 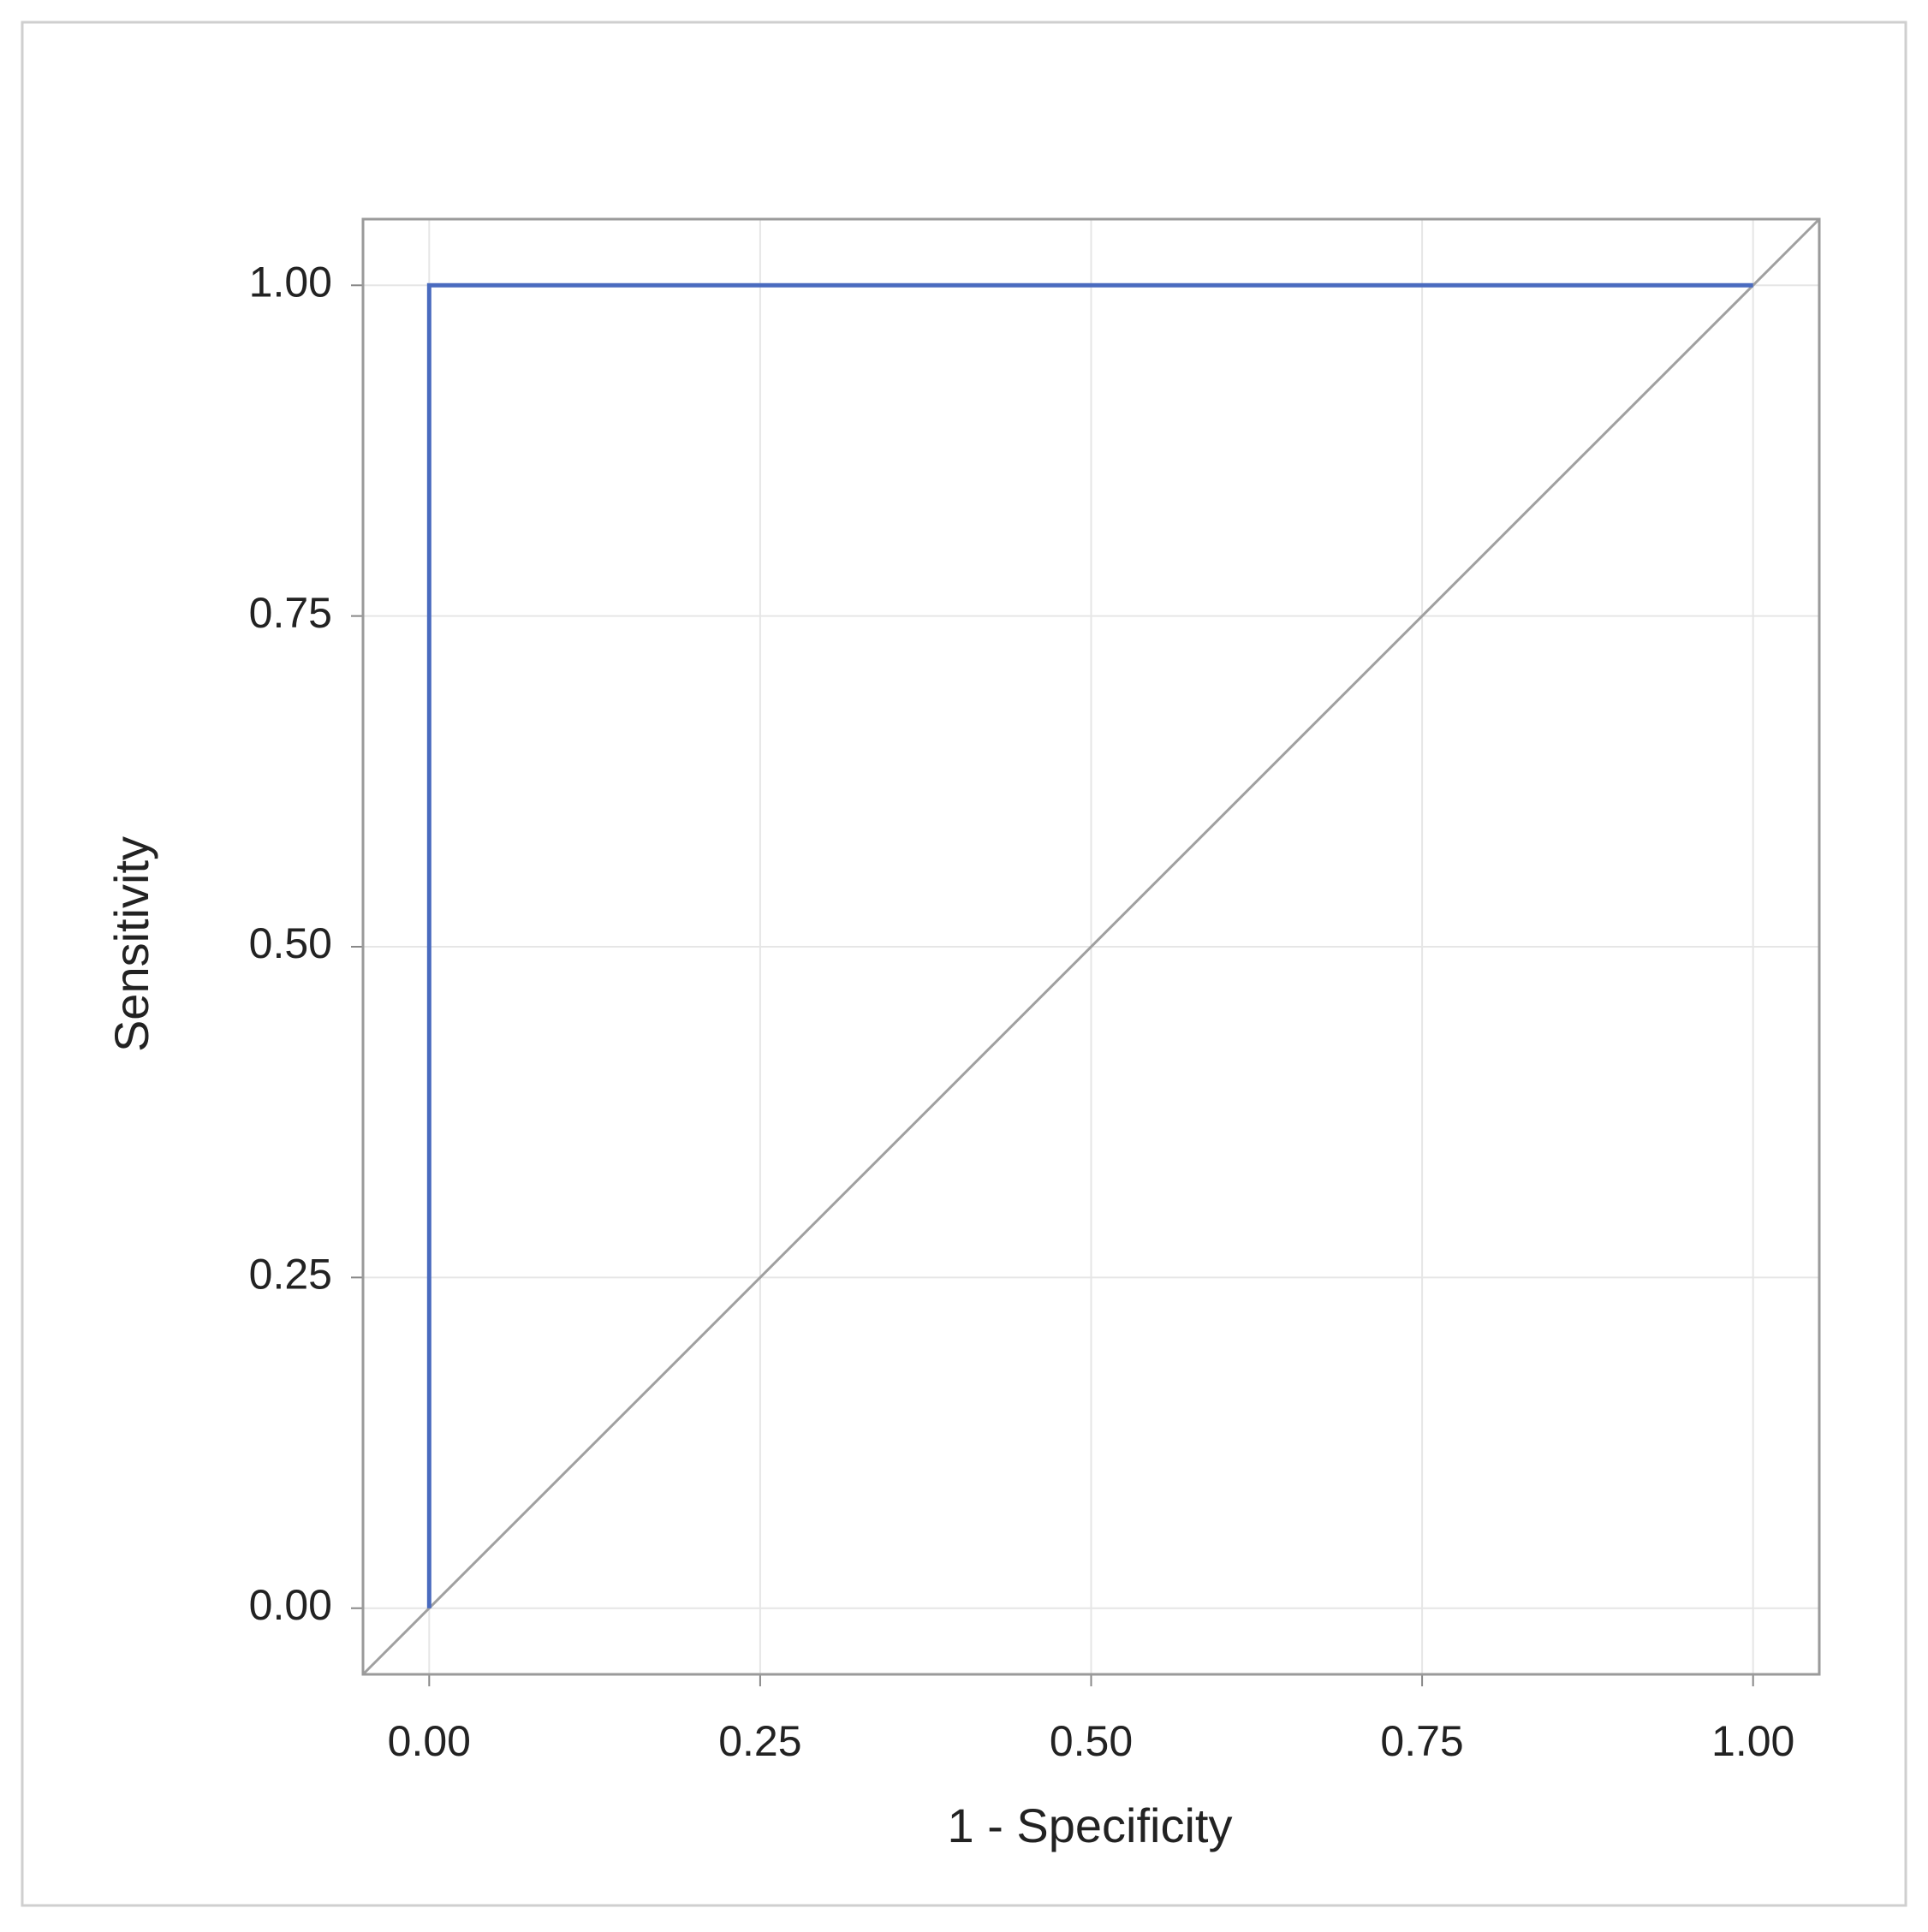 What do you see at coordinates (290, 1275) in the screenshot?
I see `y-tick-label: 0.25` at bounding box center [290, 1275].